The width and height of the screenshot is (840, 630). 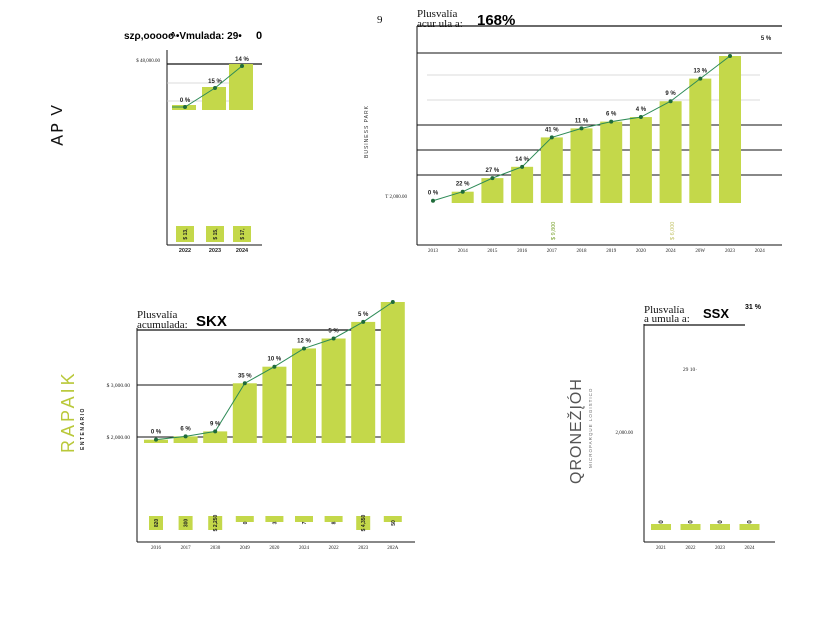 What do you see at coordinates (582, 121) in the screenshot?
I see `c2-pct-label: 11 %` at bounding box center [582, 121].